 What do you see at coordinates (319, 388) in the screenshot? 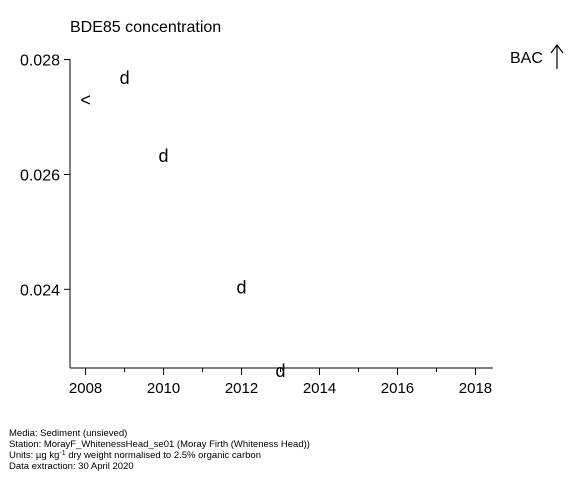
I see `x-tick-label: 2014` at bounding box center [319, 388].